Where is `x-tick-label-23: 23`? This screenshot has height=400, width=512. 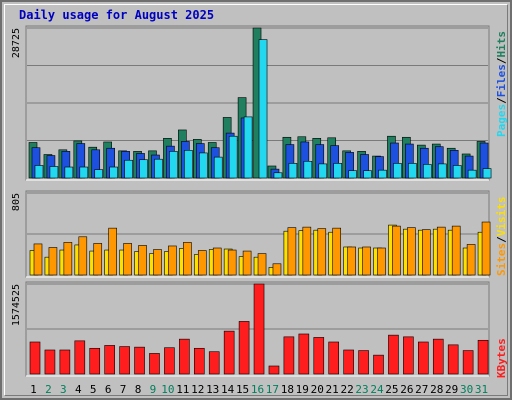
x-tick-label-23: 23 is located at coordinates (361, 389).